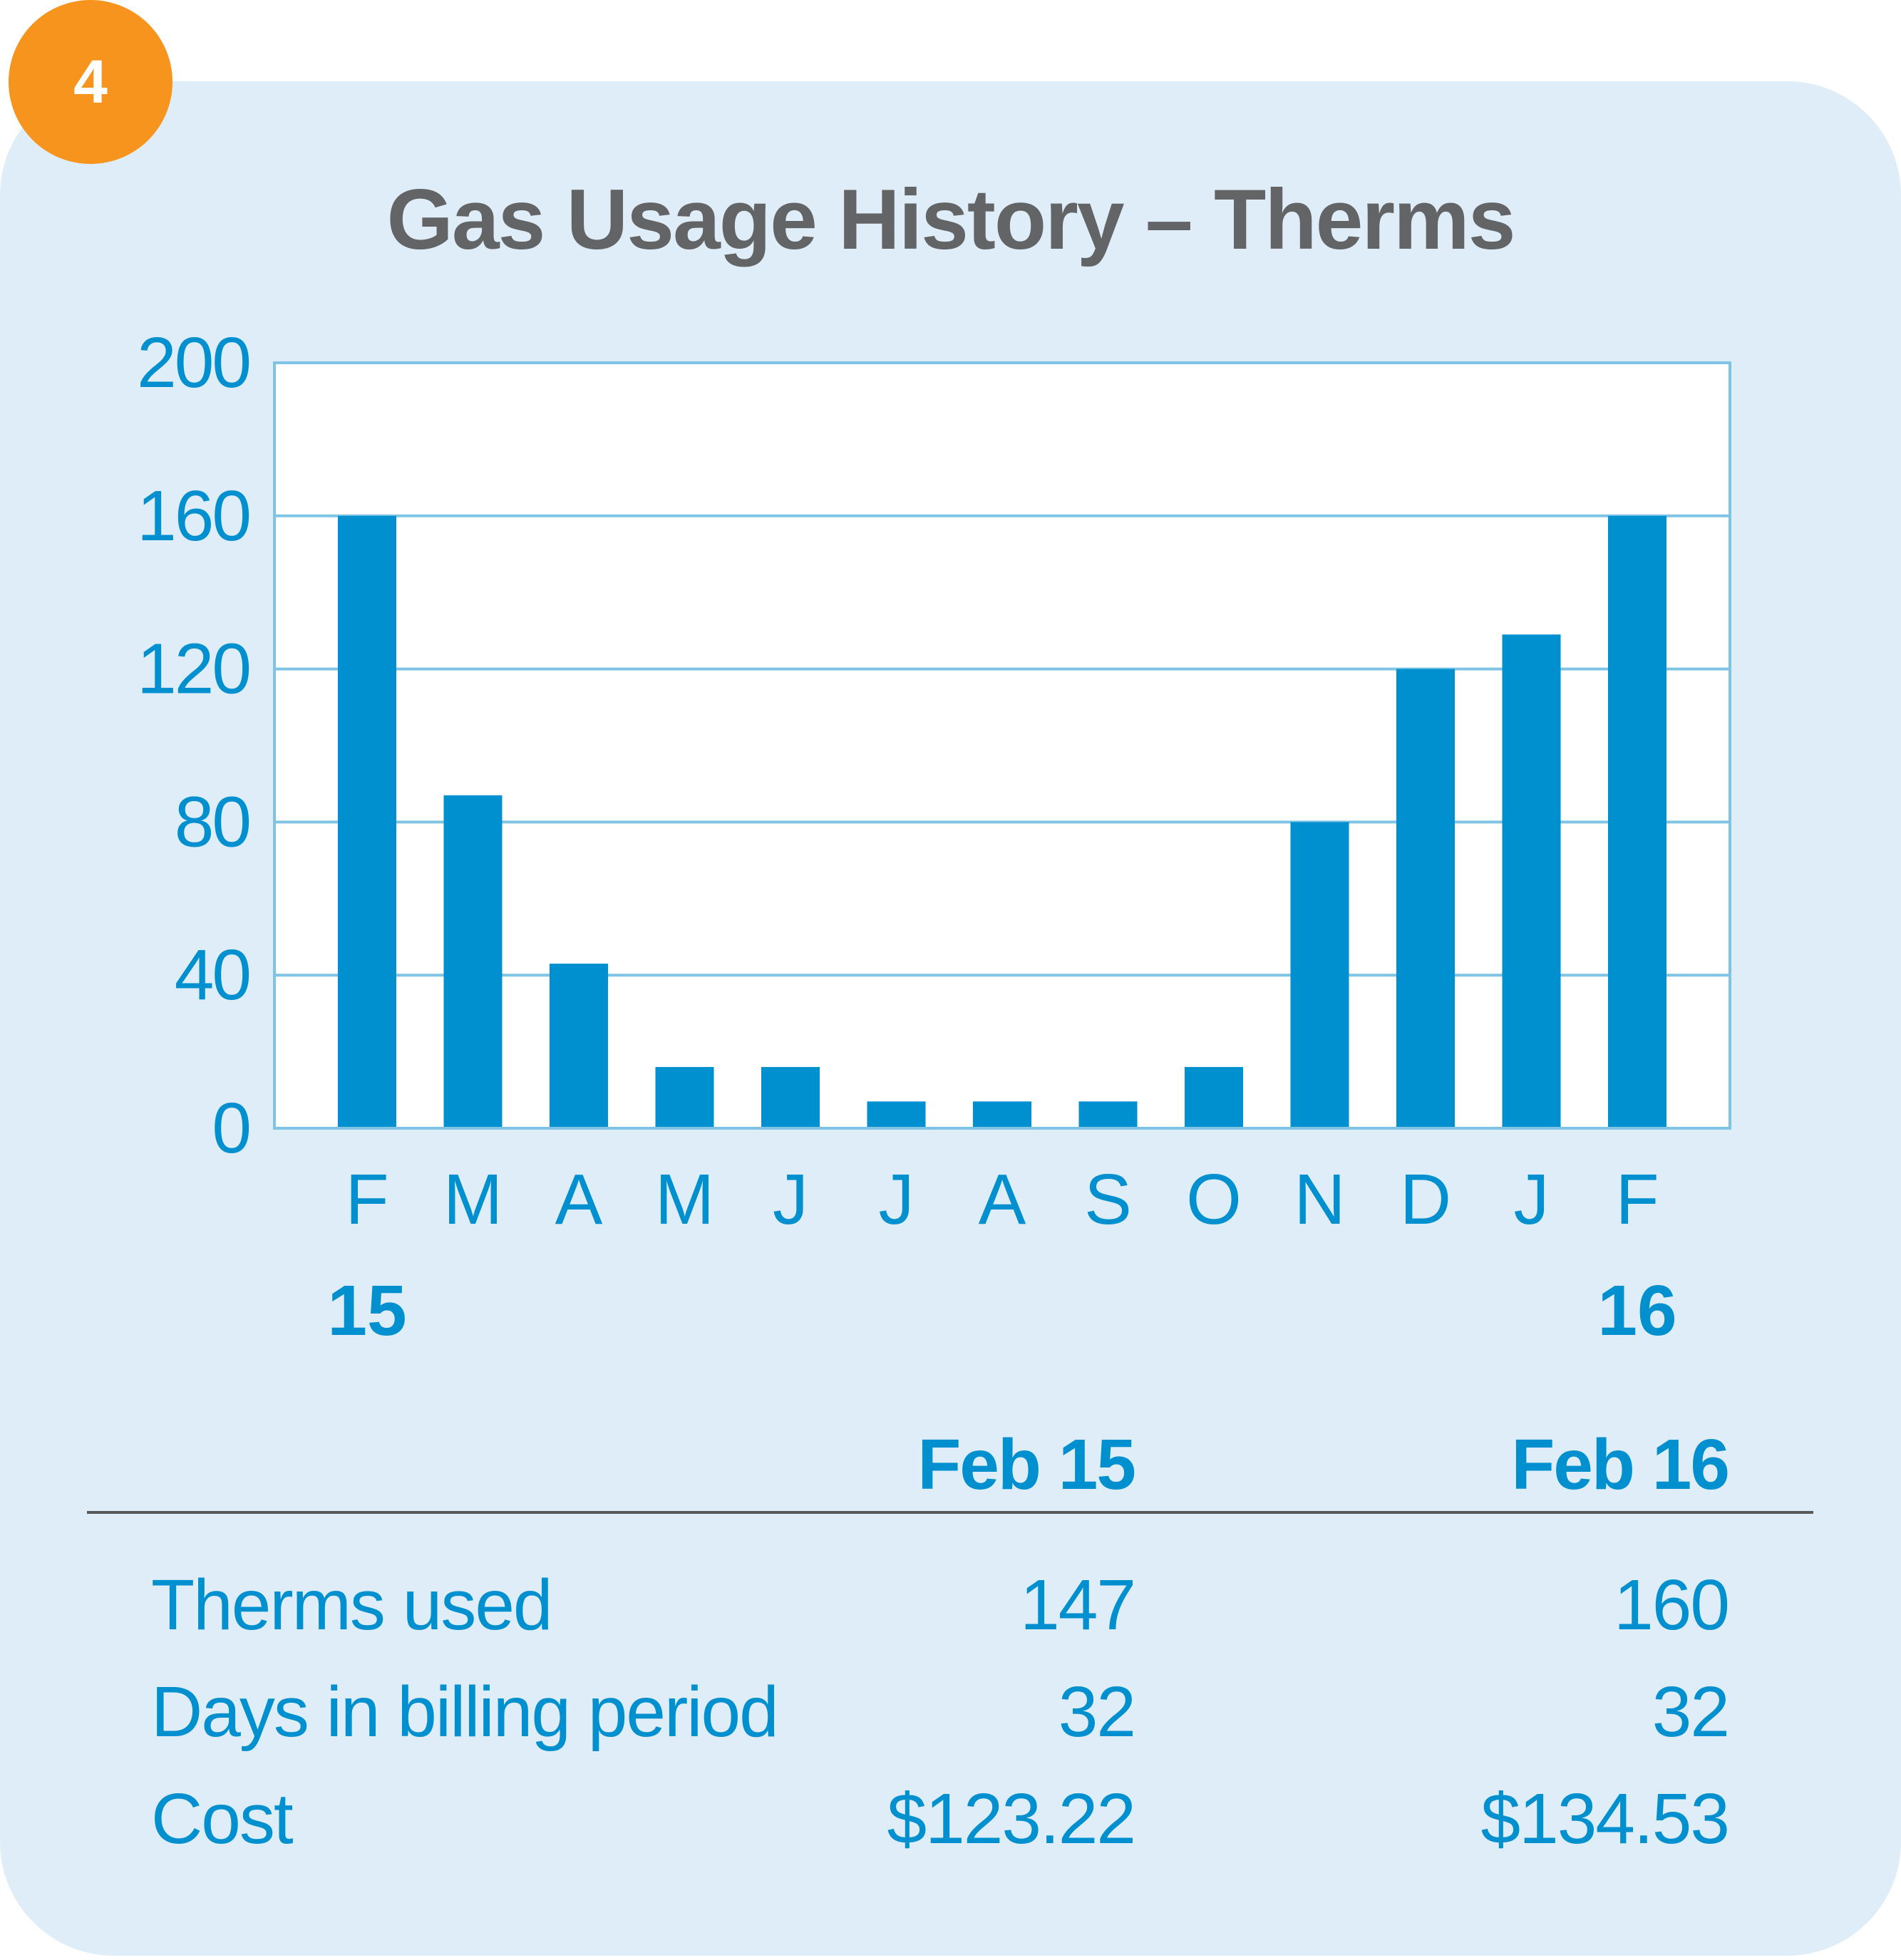 The height and width of the screenshot is (1960, 1901). Describe the element at coordinates (352, 1605) in the screenshot. I see `row-label-therms-used: Therms used` at that location.